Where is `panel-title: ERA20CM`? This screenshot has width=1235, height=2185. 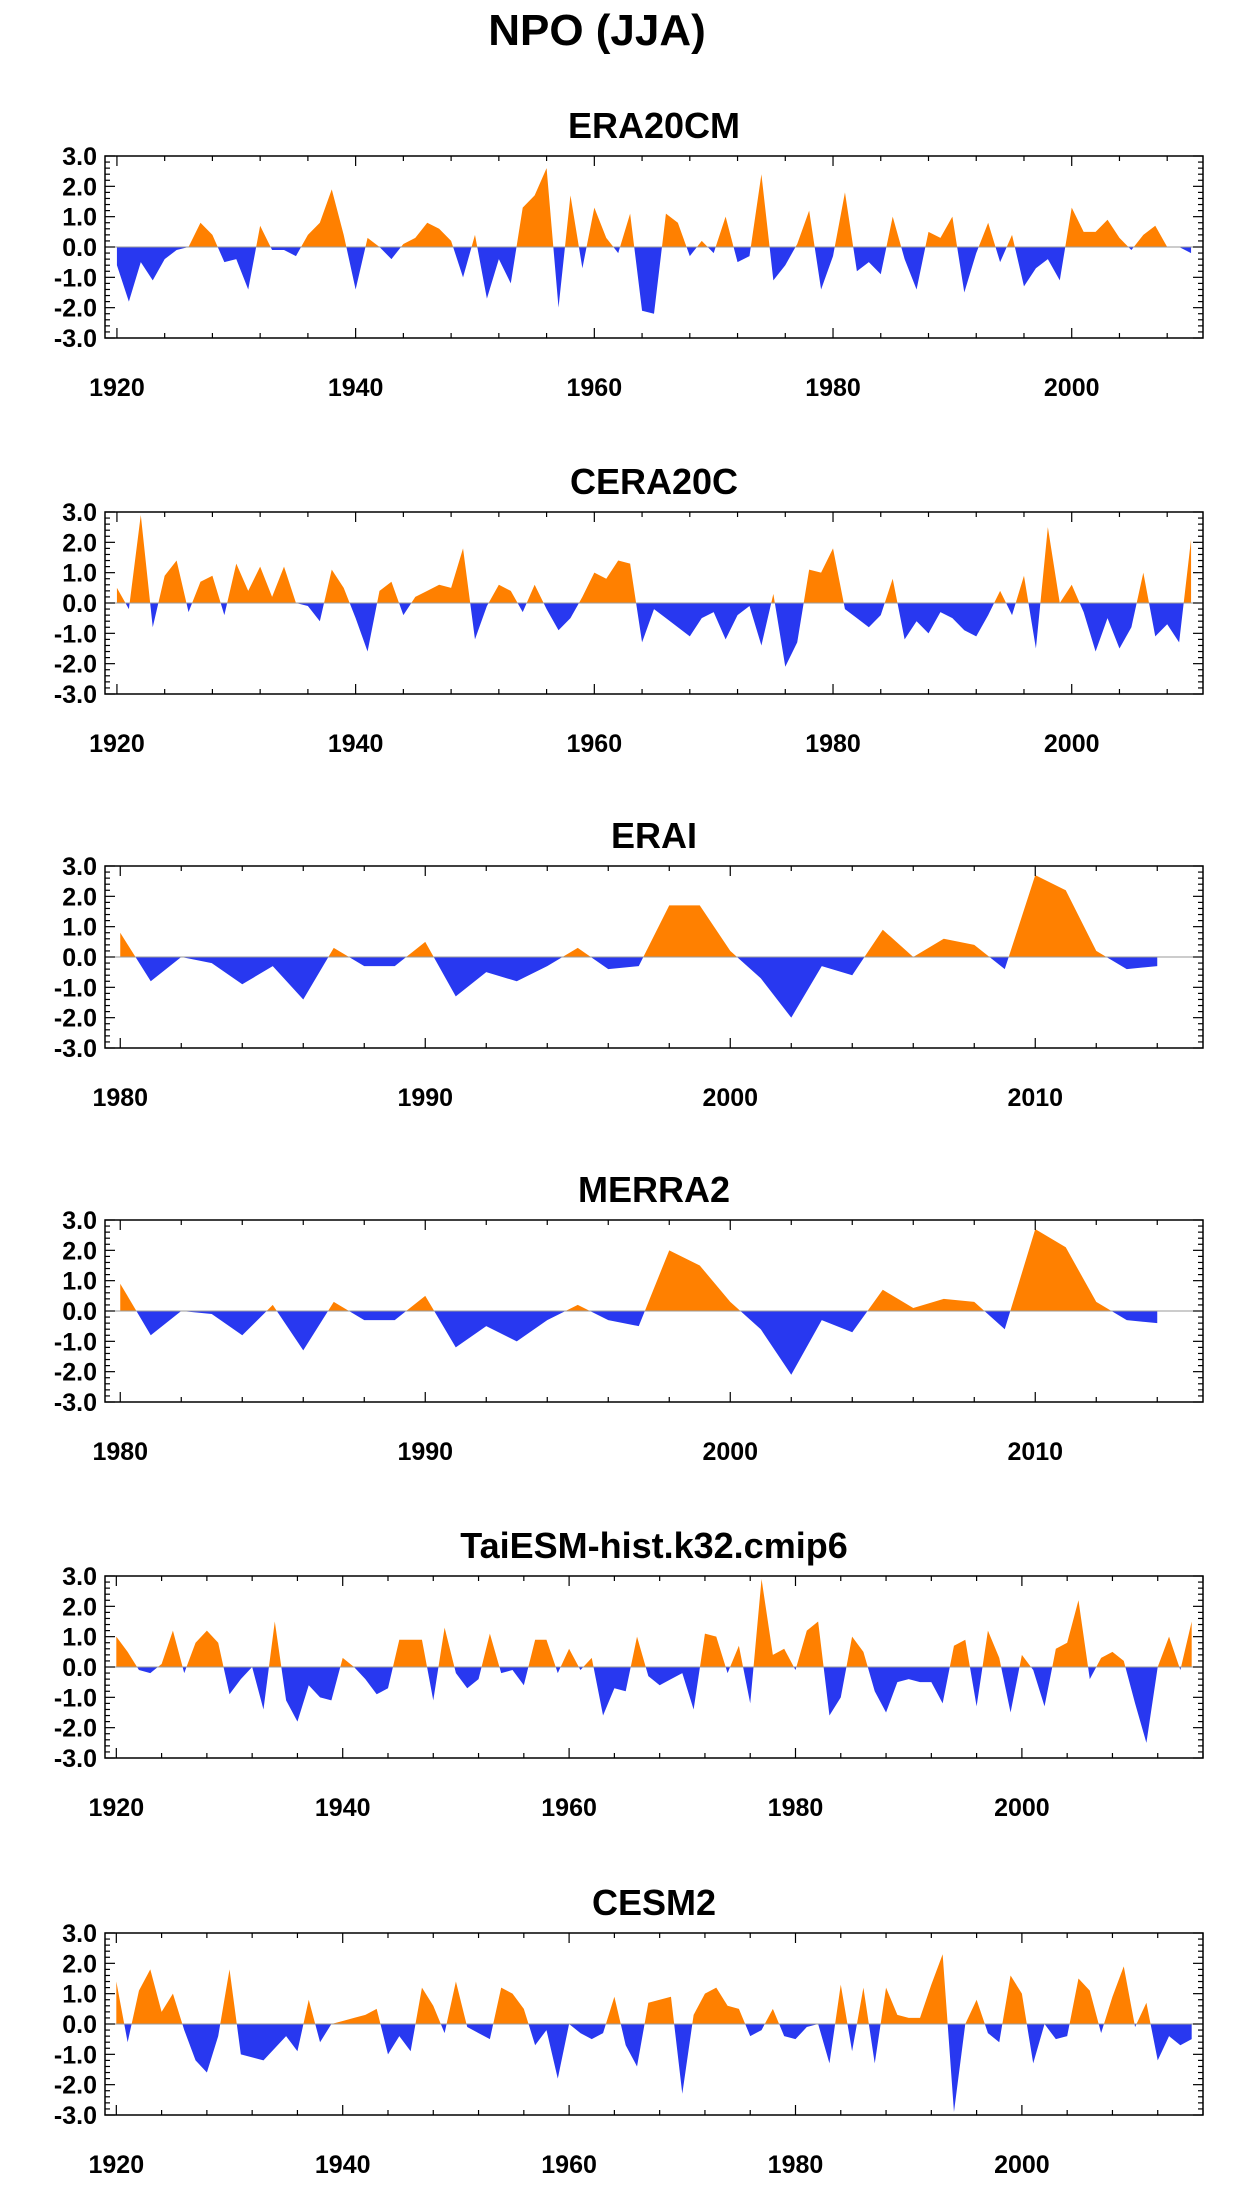
panel-title: ERA20CM is located at coordinates (654, 125).